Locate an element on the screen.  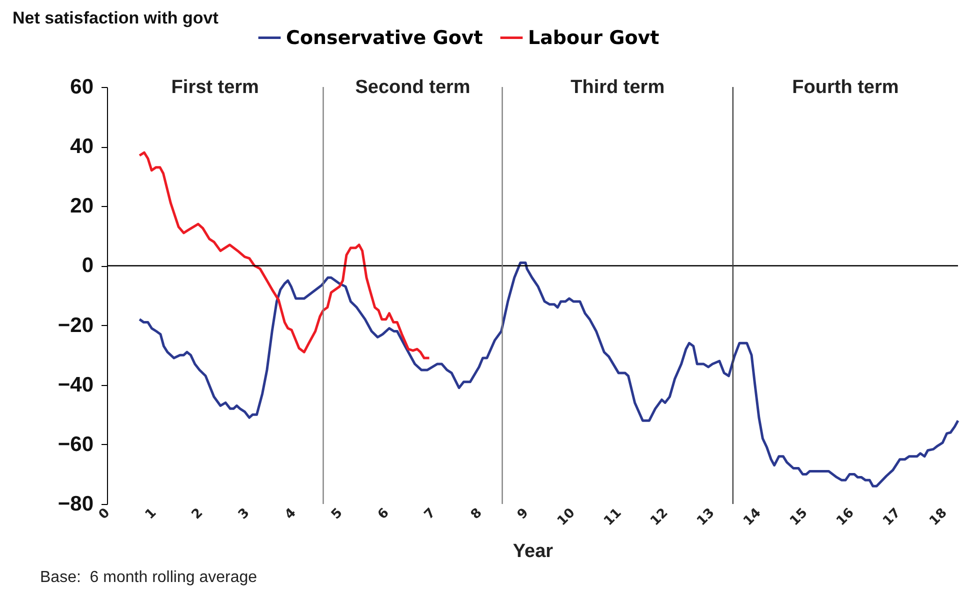
annotation: First term is located at coordinates (215, 87).